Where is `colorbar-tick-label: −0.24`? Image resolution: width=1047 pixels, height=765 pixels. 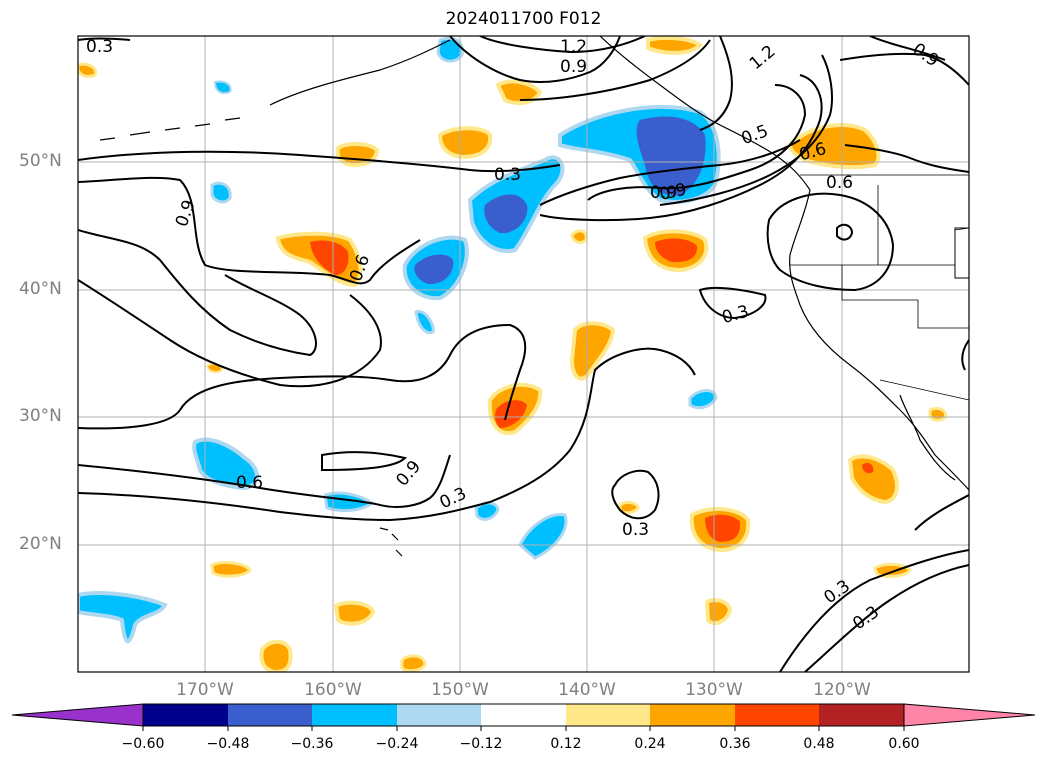 colorbar-tick-label: −0.24 is located at coordinates (397, 744).